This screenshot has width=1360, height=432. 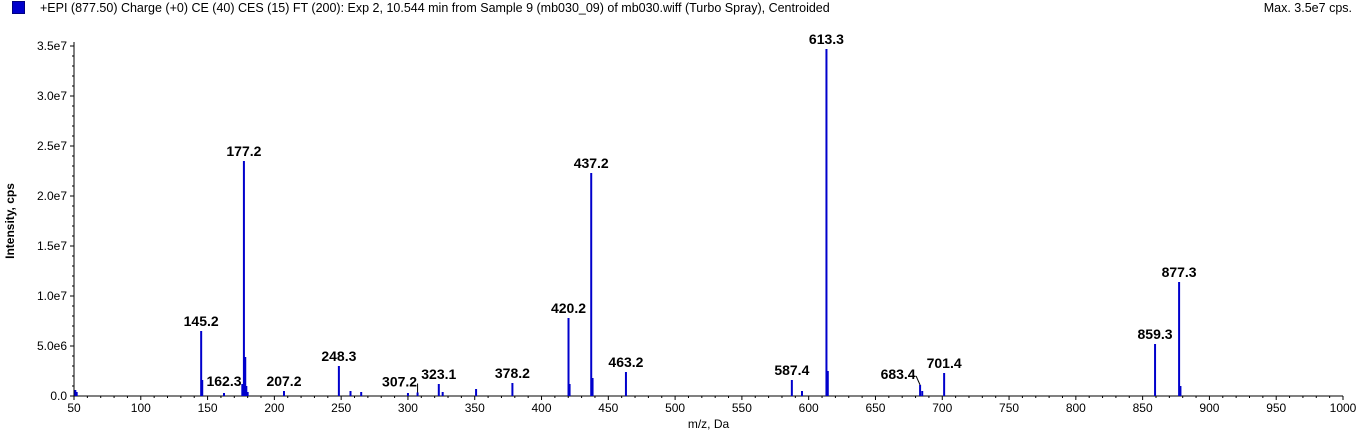 I want to click on peak-label: 877.3, so click(x=1179, y=272).